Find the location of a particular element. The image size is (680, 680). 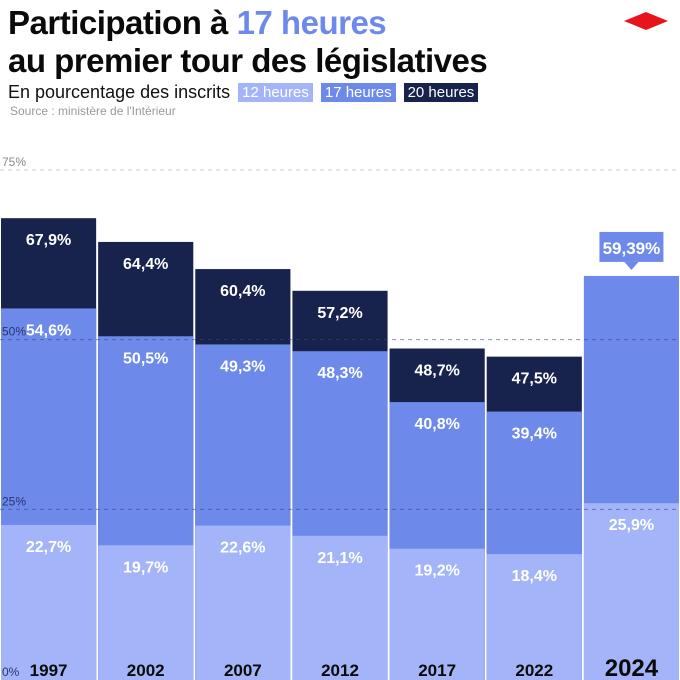

subtitle: En pourcentage des inscrits is located at coordinates (119, 92).